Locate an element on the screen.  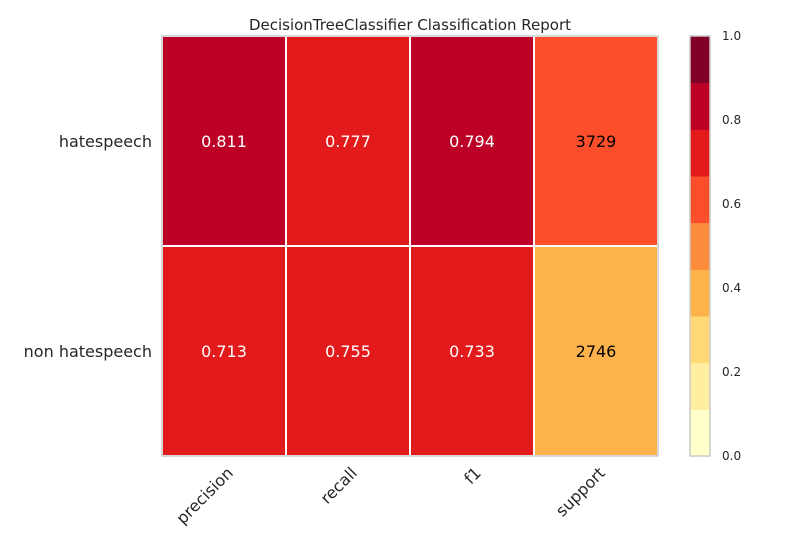
cell-value-label: 0.811 is located at coordinates (224, 141).